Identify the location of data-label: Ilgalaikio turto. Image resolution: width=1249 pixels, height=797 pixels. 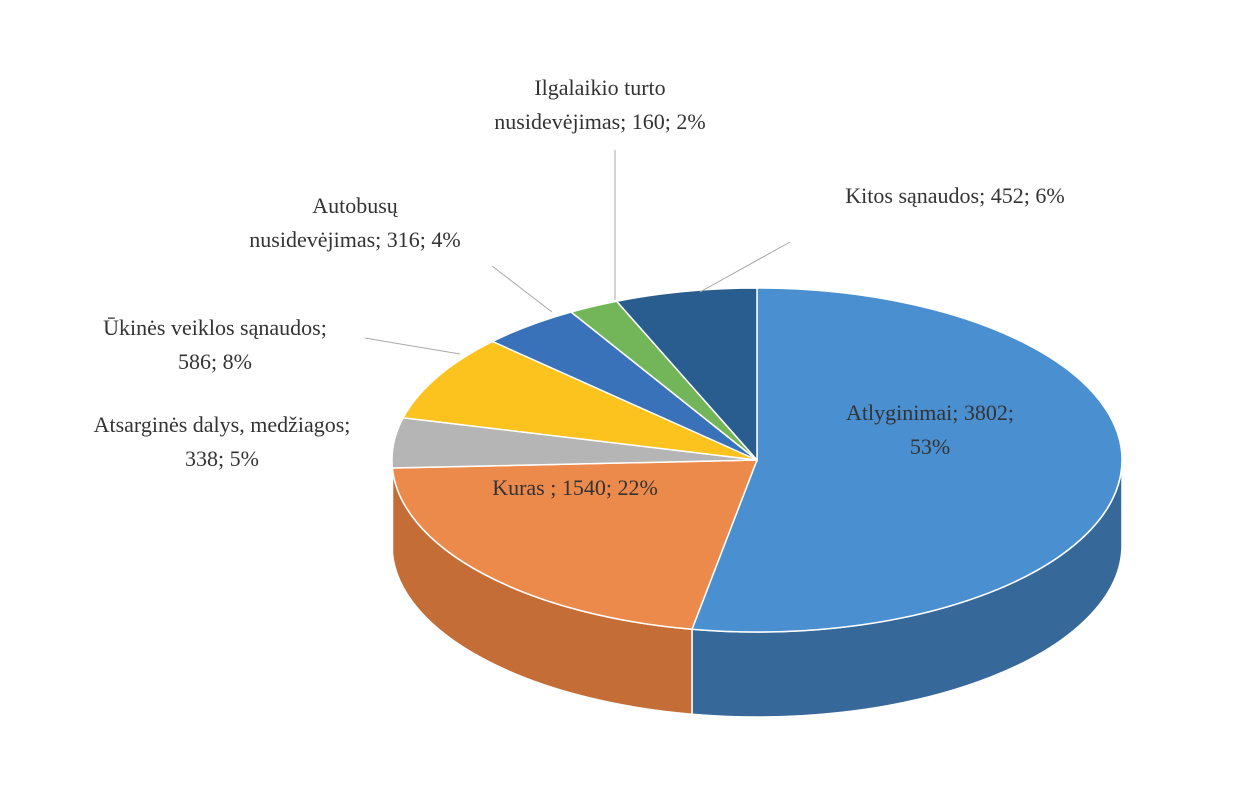
(599, 87).